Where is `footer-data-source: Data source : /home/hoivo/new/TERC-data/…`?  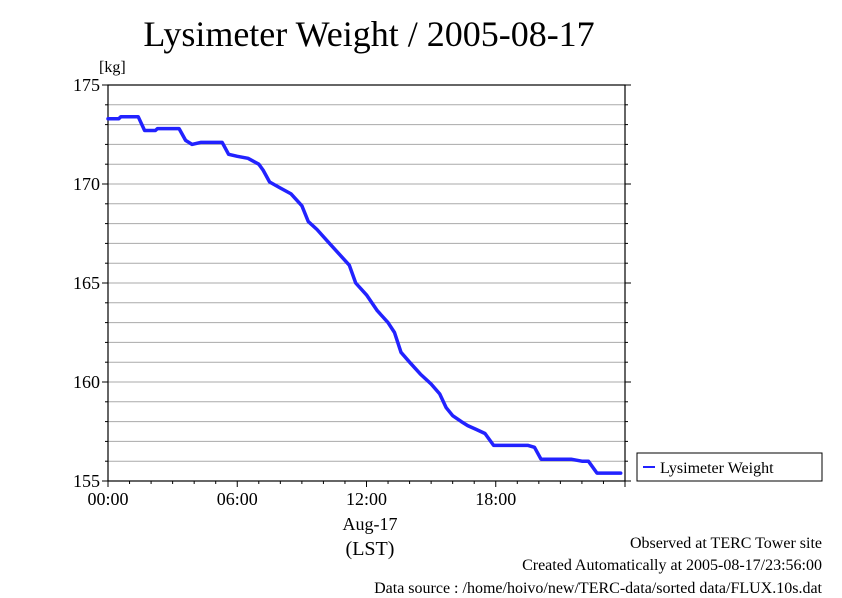 footer-data-source: Data source : /home/hoivo/new/TERC-data/… is located at coordinates (598, 588).